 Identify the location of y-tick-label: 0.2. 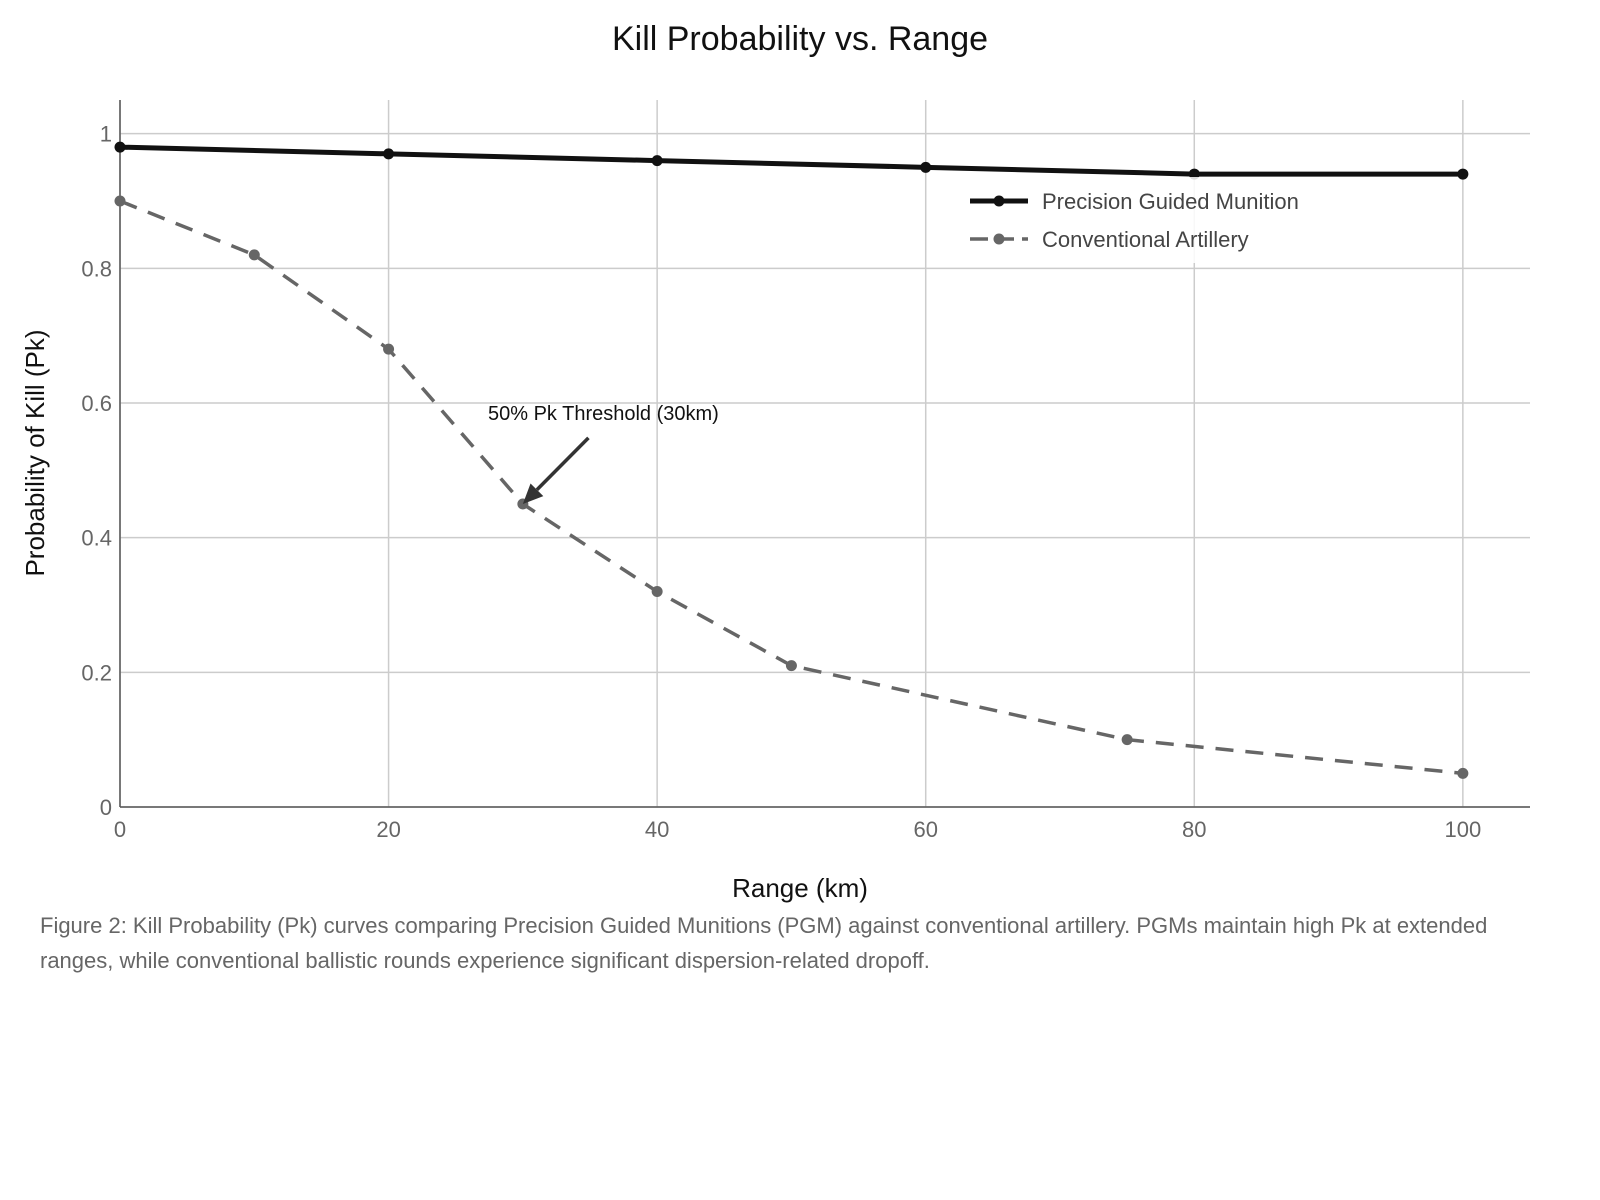
(96, 672).